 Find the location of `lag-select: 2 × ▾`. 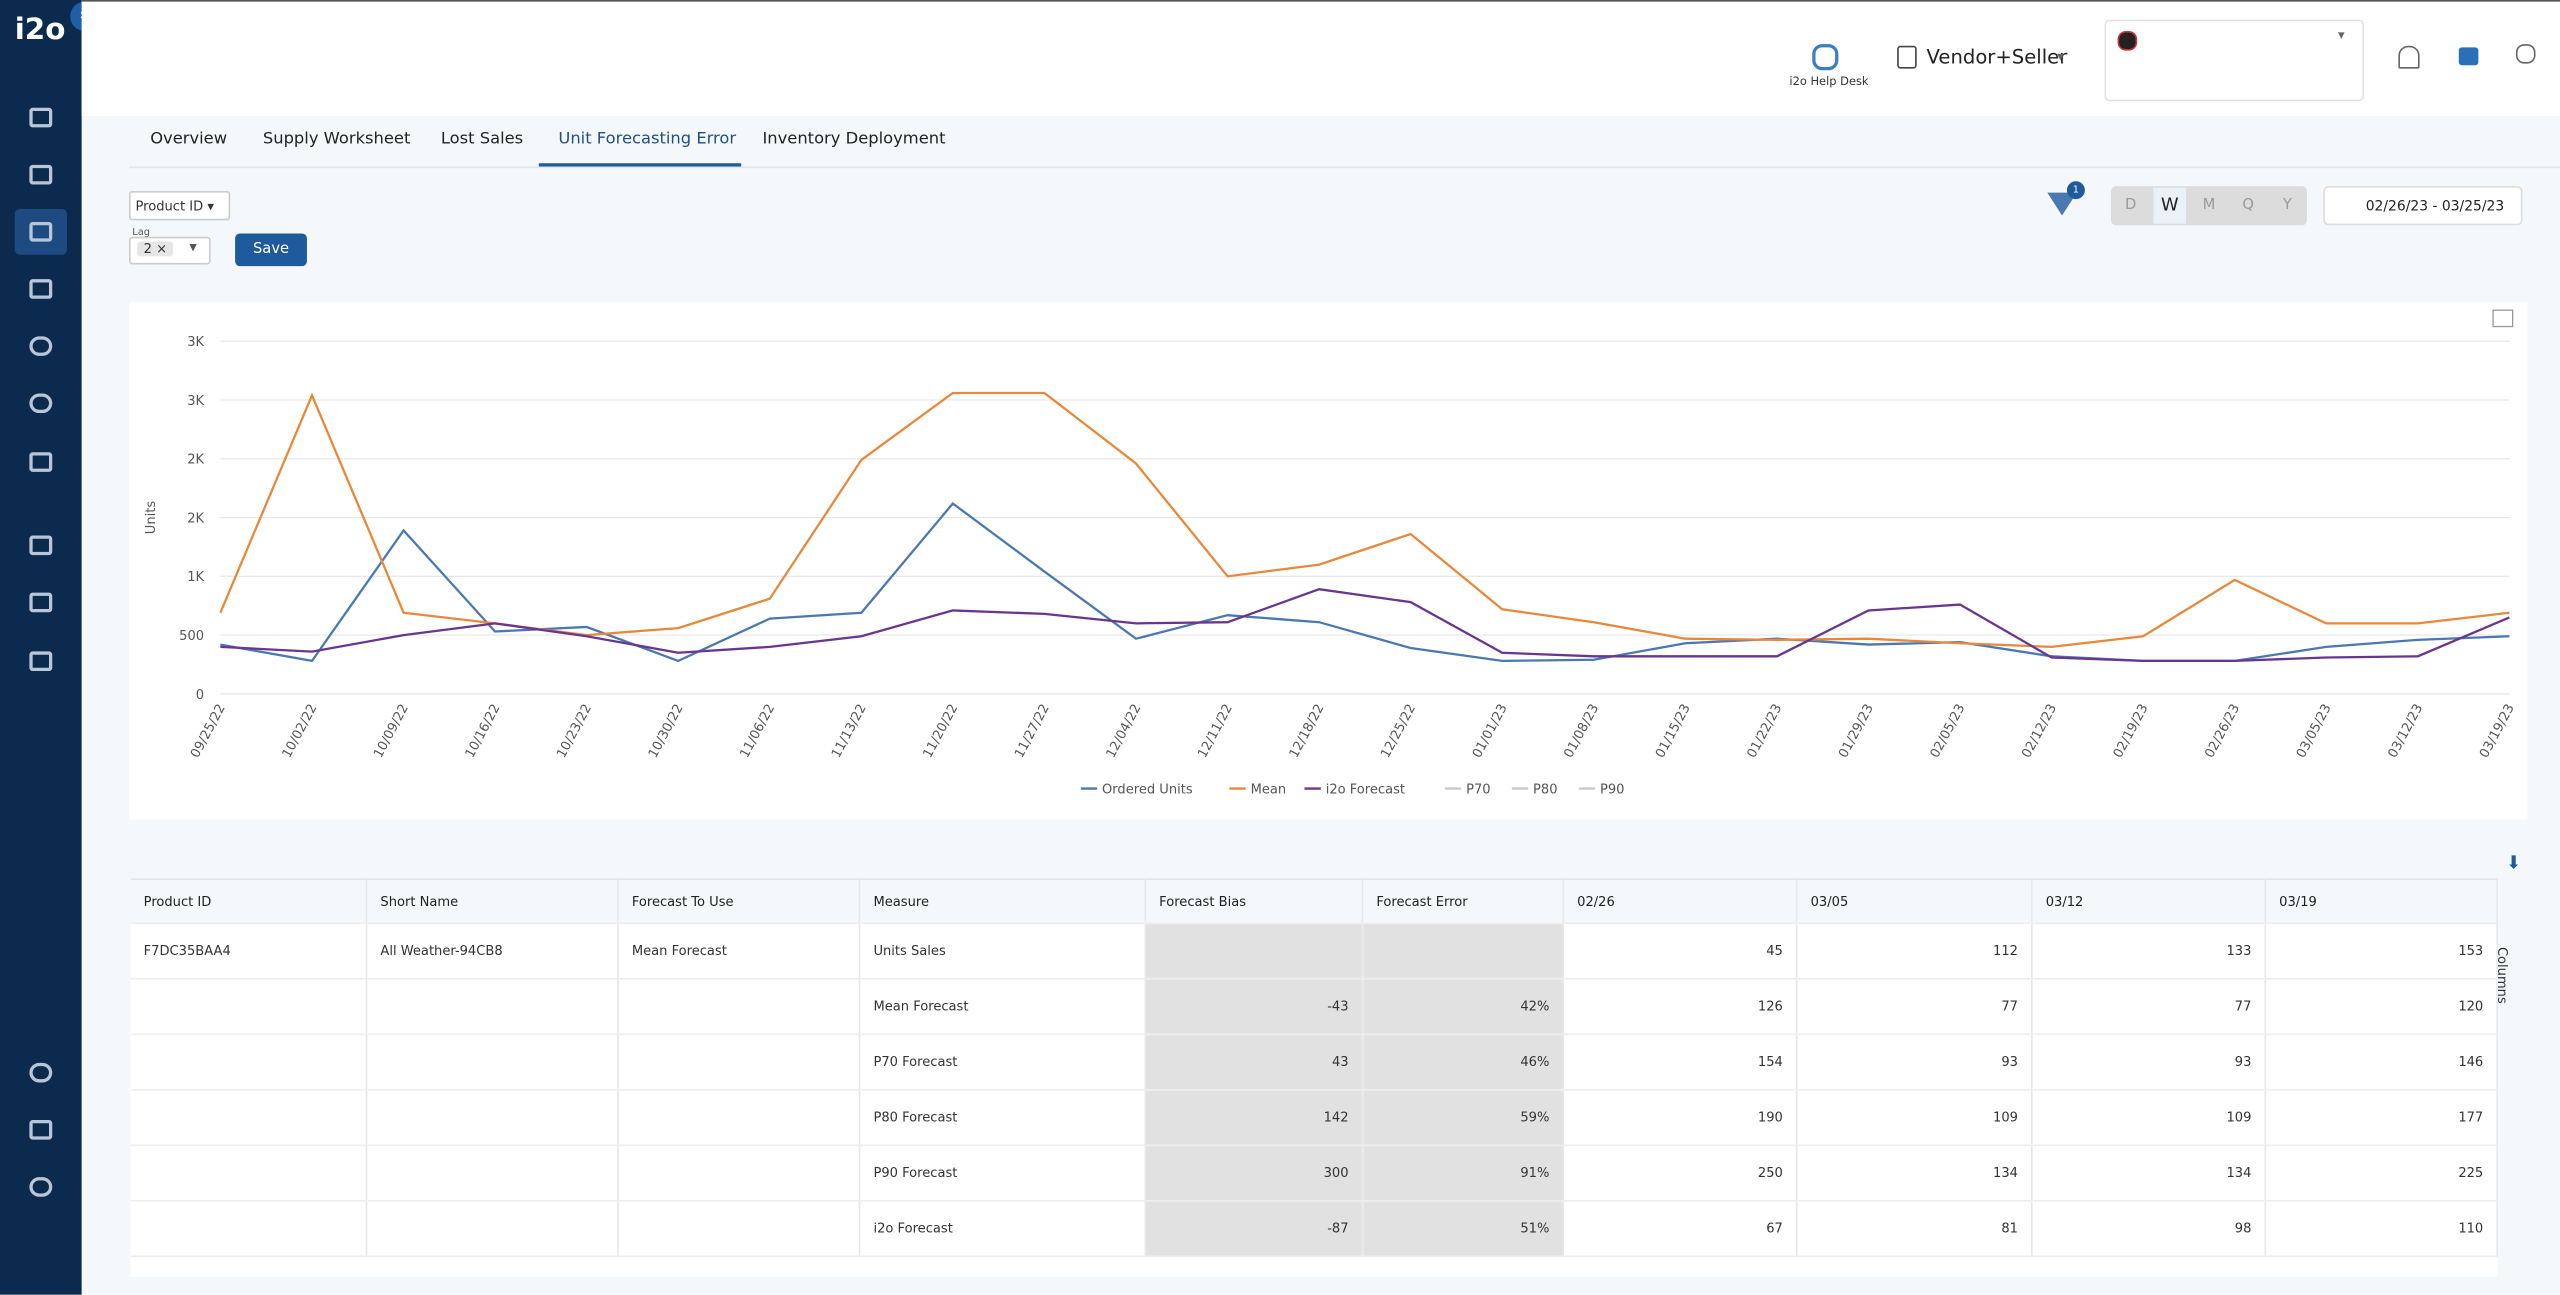

lag-select: 2 × ▾ is located at coordinates (169, 250).